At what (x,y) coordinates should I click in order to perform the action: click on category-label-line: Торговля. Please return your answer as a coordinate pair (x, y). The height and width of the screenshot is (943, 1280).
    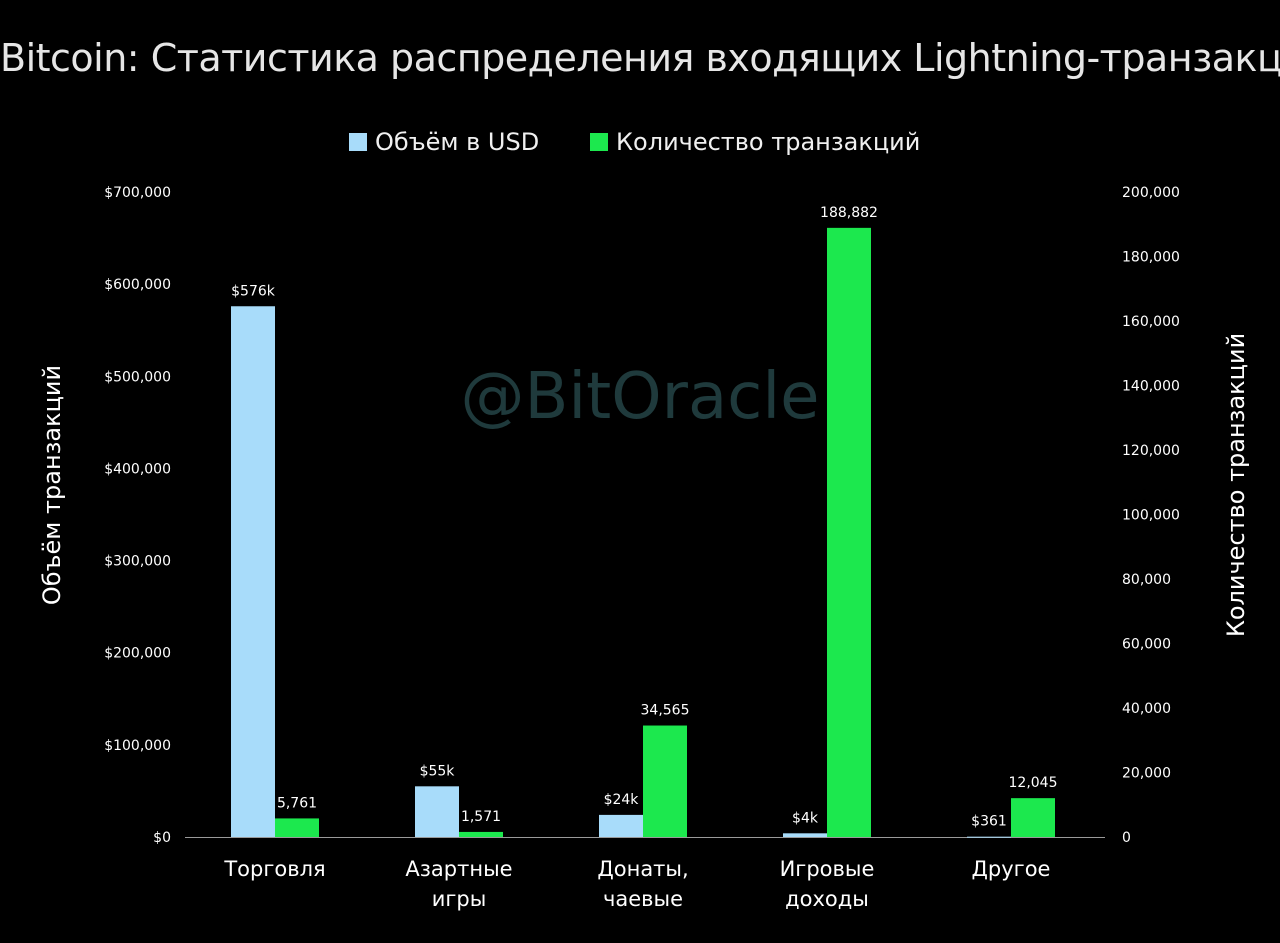
    Looking at the image, I should click on (274, 869).